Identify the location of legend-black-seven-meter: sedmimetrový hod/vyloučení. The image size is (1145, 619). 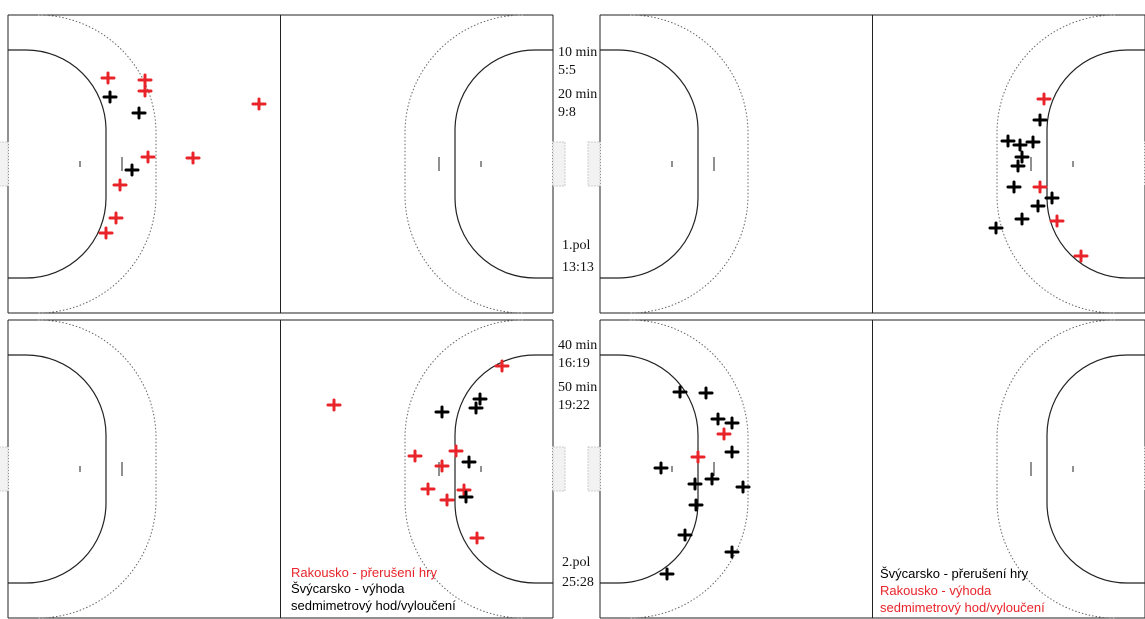
(373, 605).